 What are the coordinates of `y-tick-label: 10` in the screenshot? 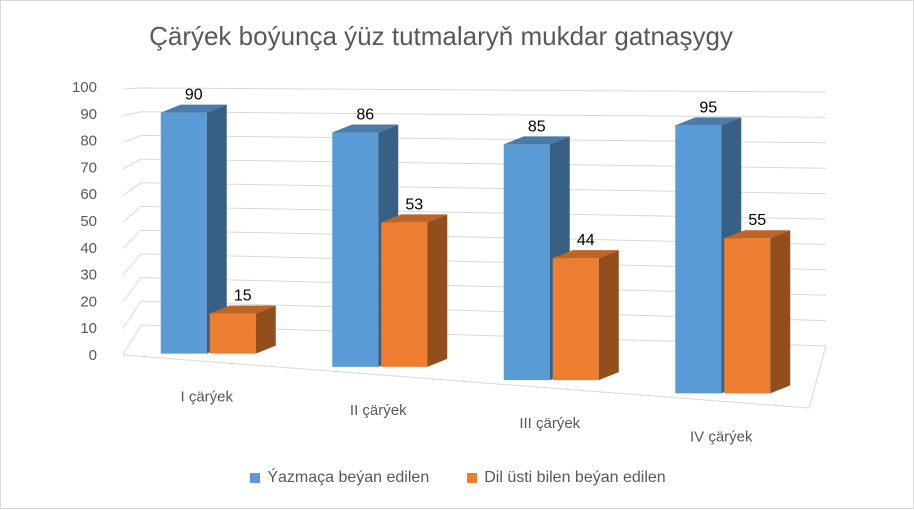 It's located at (88, 328).